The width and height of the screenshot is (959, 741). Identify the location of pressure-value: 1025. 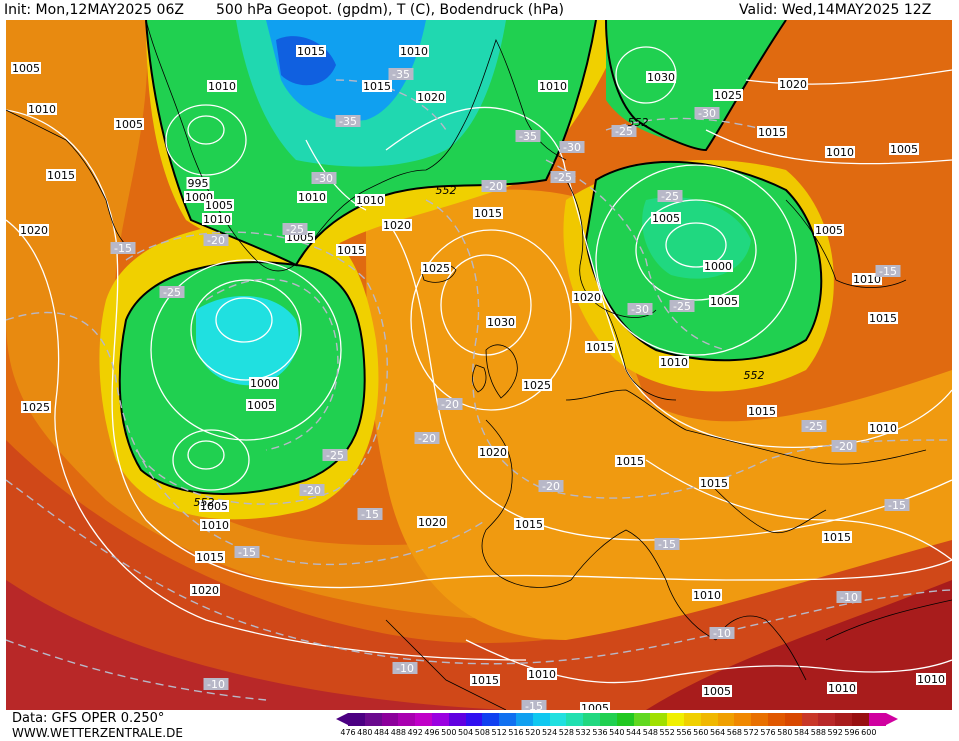
(36, 407).